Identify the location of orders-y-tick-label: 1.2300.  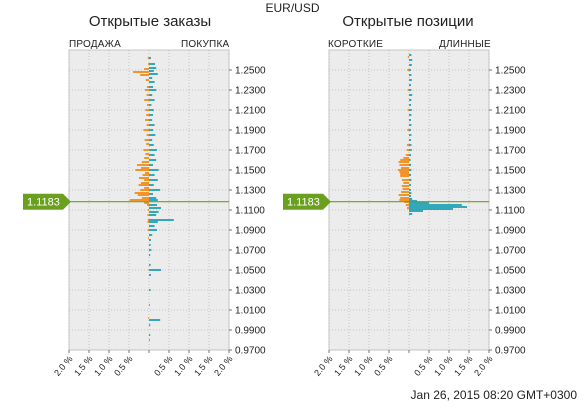
(250, 91).